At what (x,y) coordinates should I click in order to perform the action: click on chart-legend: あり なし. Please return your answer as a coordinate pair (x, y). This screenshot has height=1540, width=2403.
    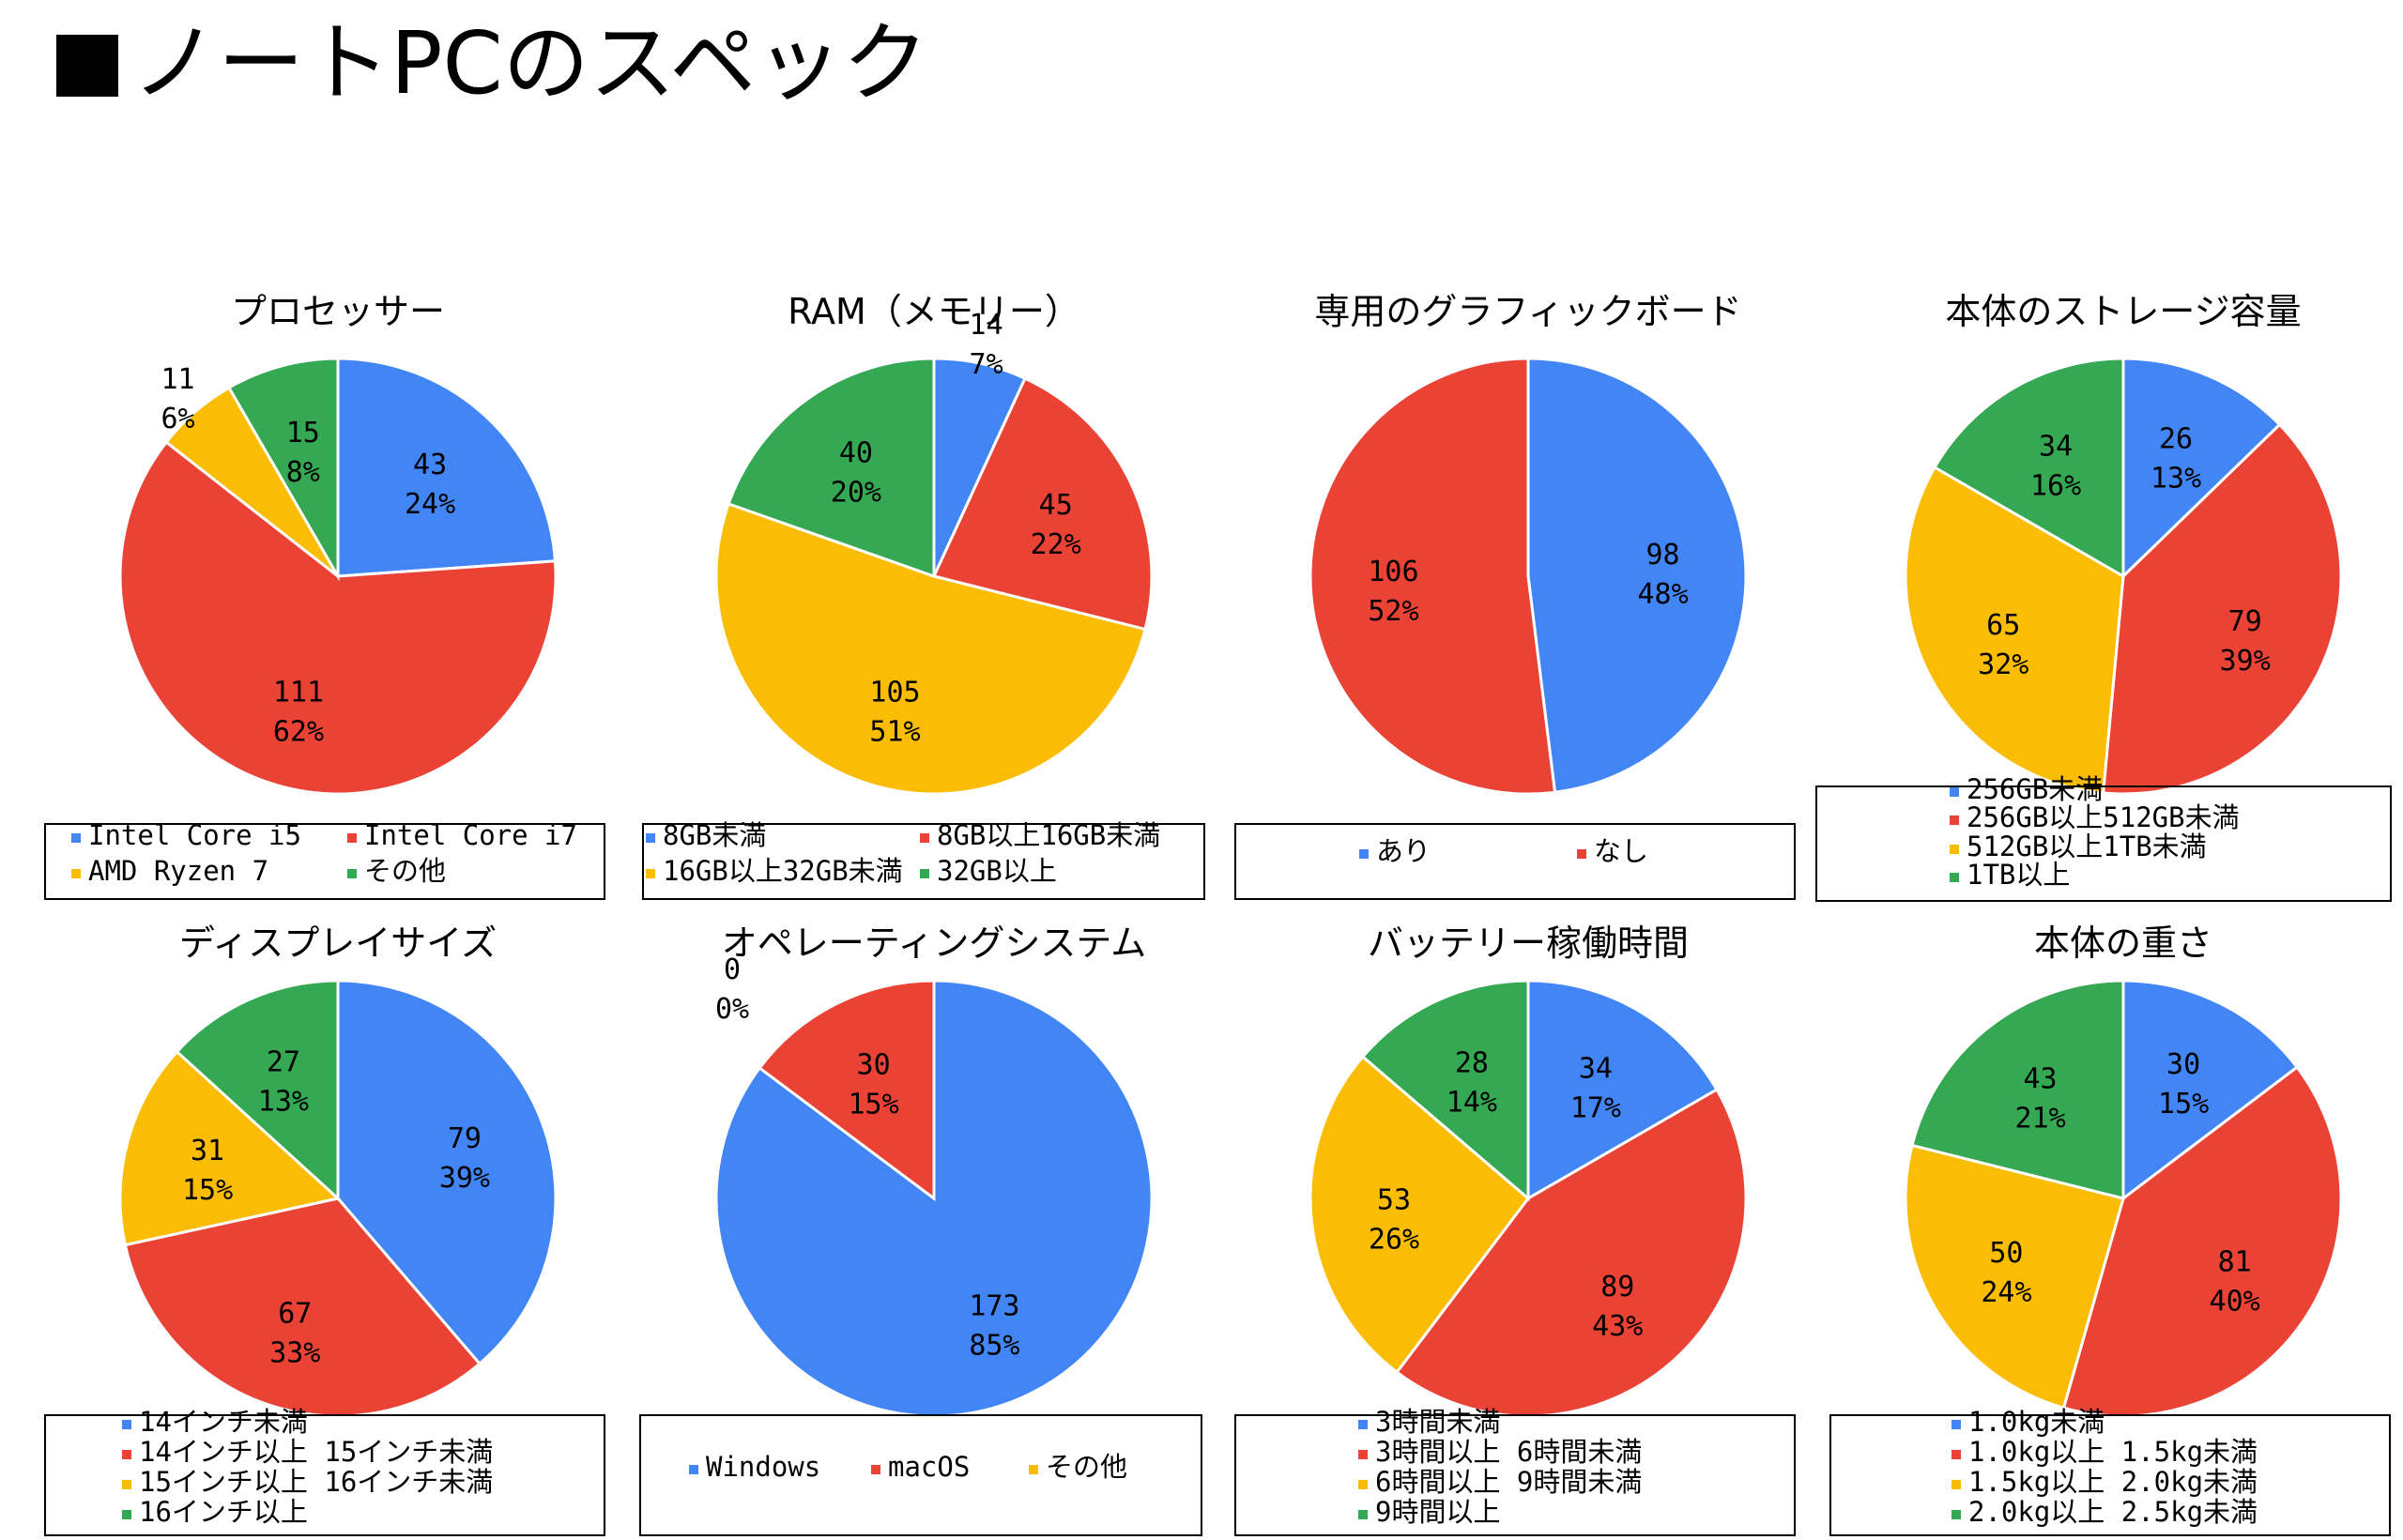
    Looking at the image, I should click on (1515, 861).